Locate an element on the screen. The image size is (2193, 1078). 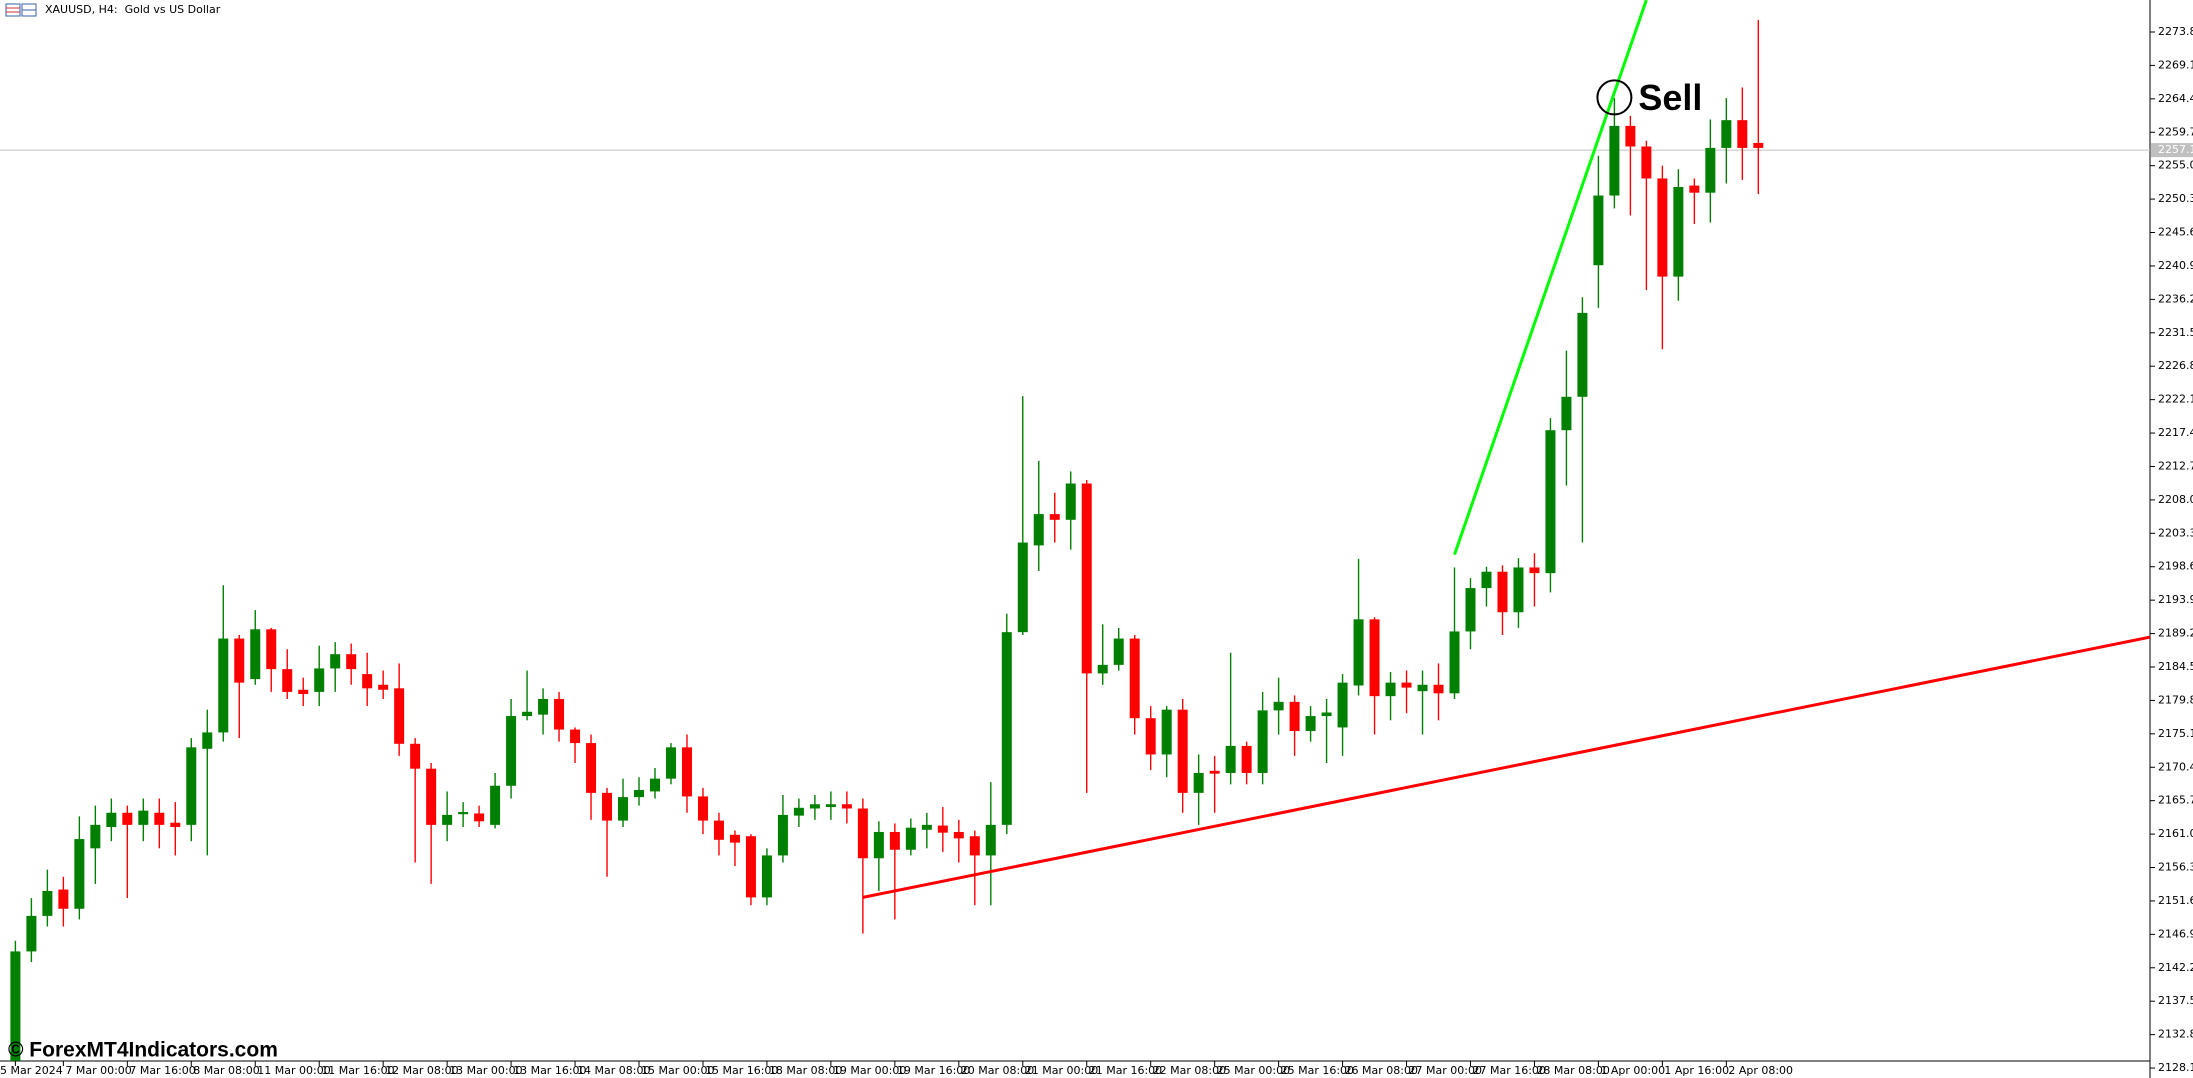
current-price-box is located at coordinates (2172, 150).